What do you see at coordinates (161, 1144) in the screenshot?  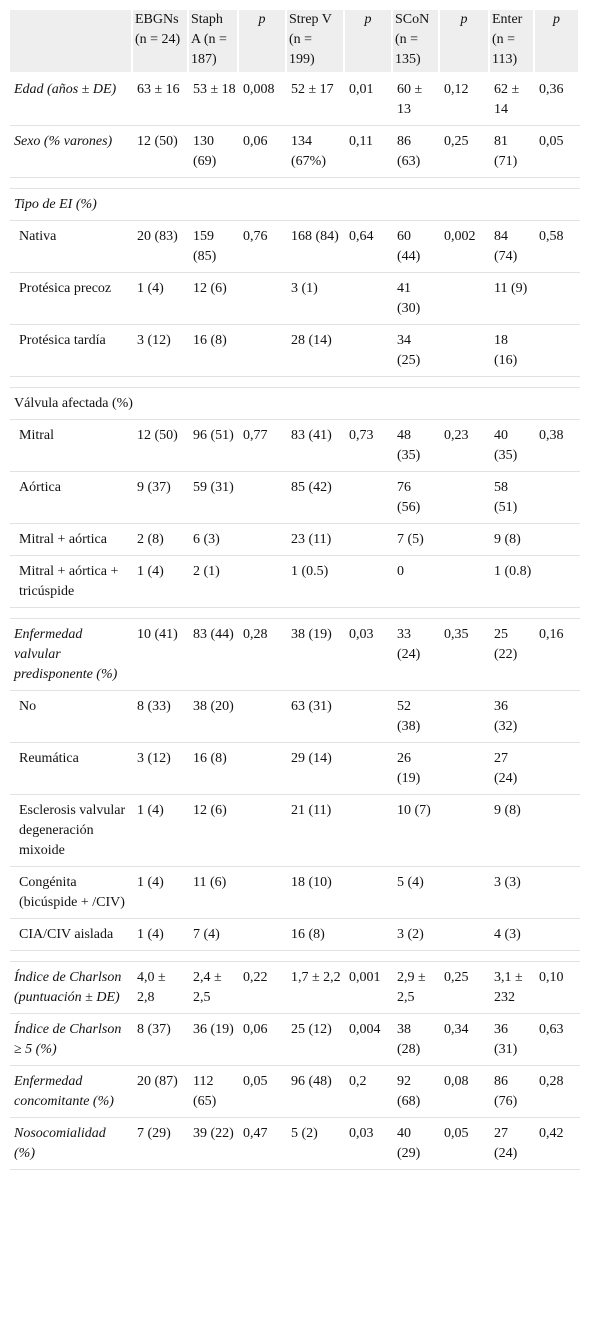 I see `cell: 7 (29)` at bounding box center [161, 1144].